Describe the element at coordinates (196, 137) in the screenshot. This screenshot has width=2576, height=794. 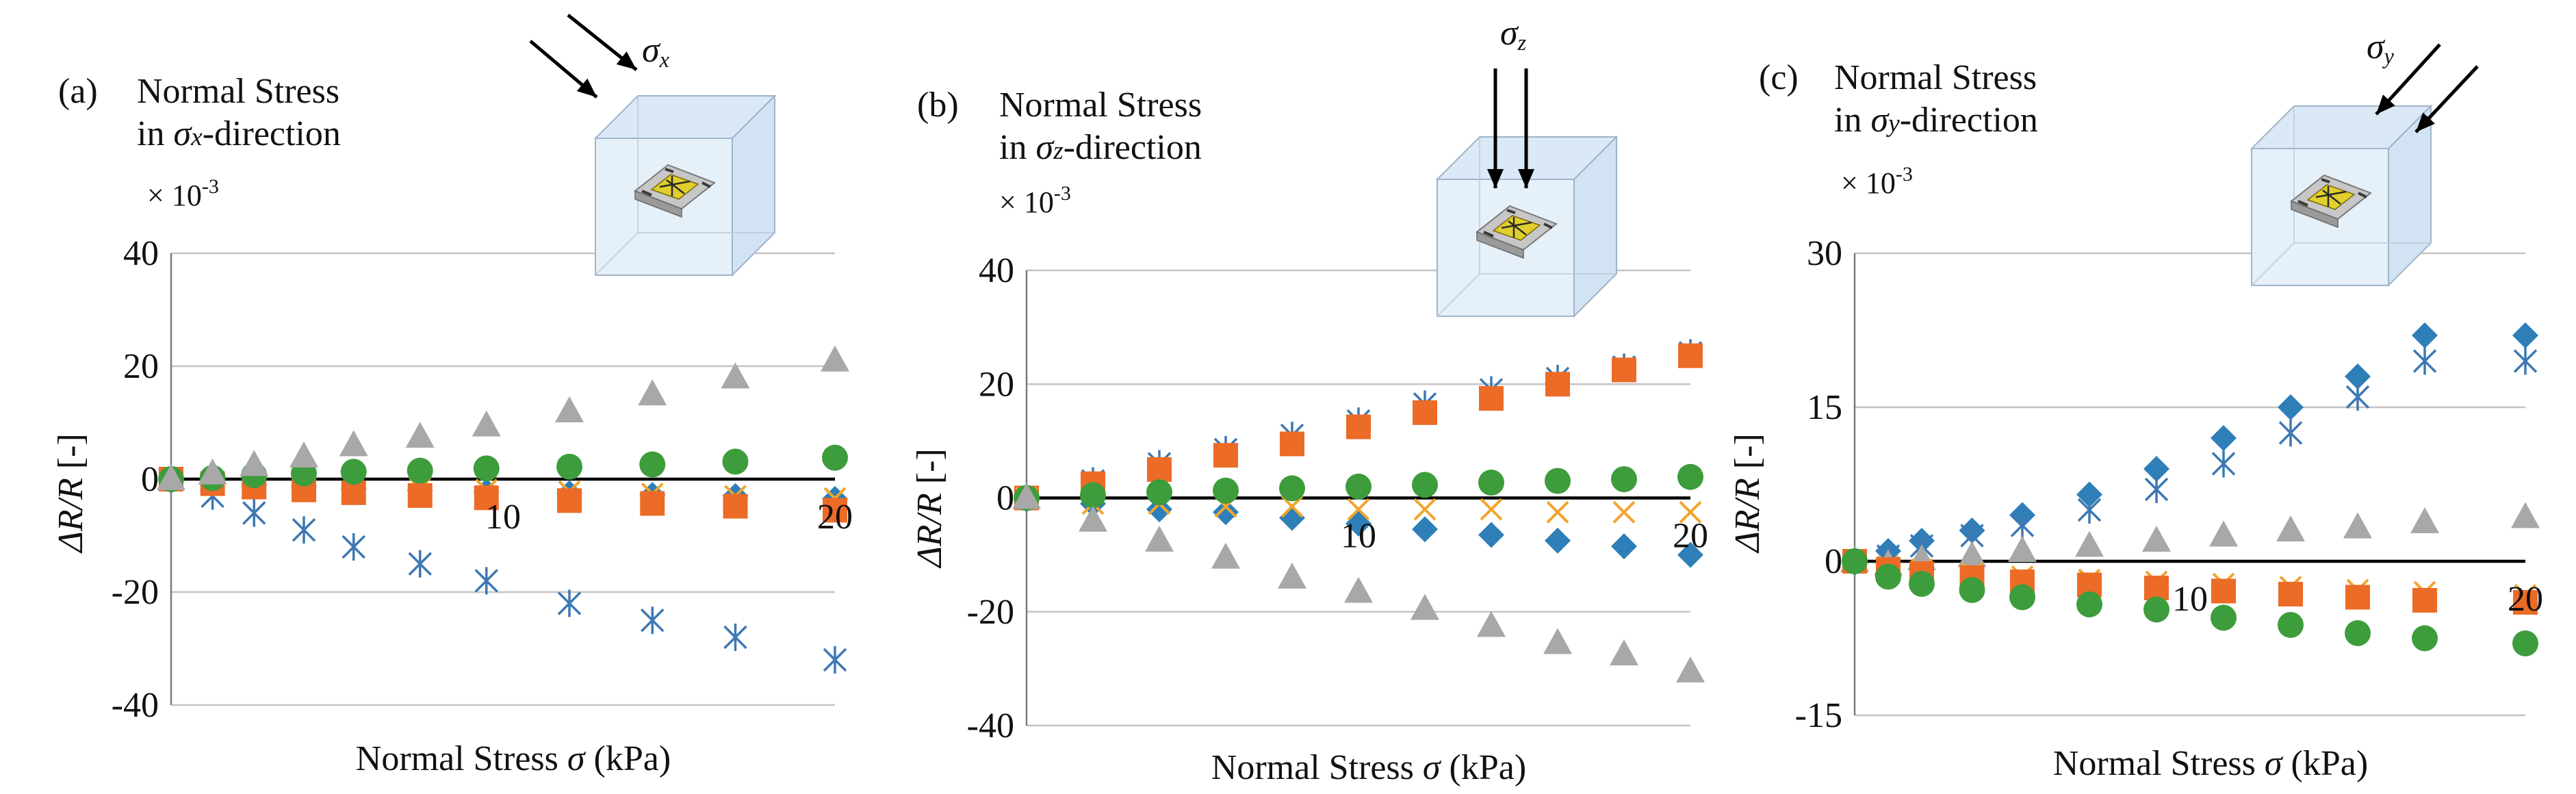
I see `title-subscript: x` at that location.